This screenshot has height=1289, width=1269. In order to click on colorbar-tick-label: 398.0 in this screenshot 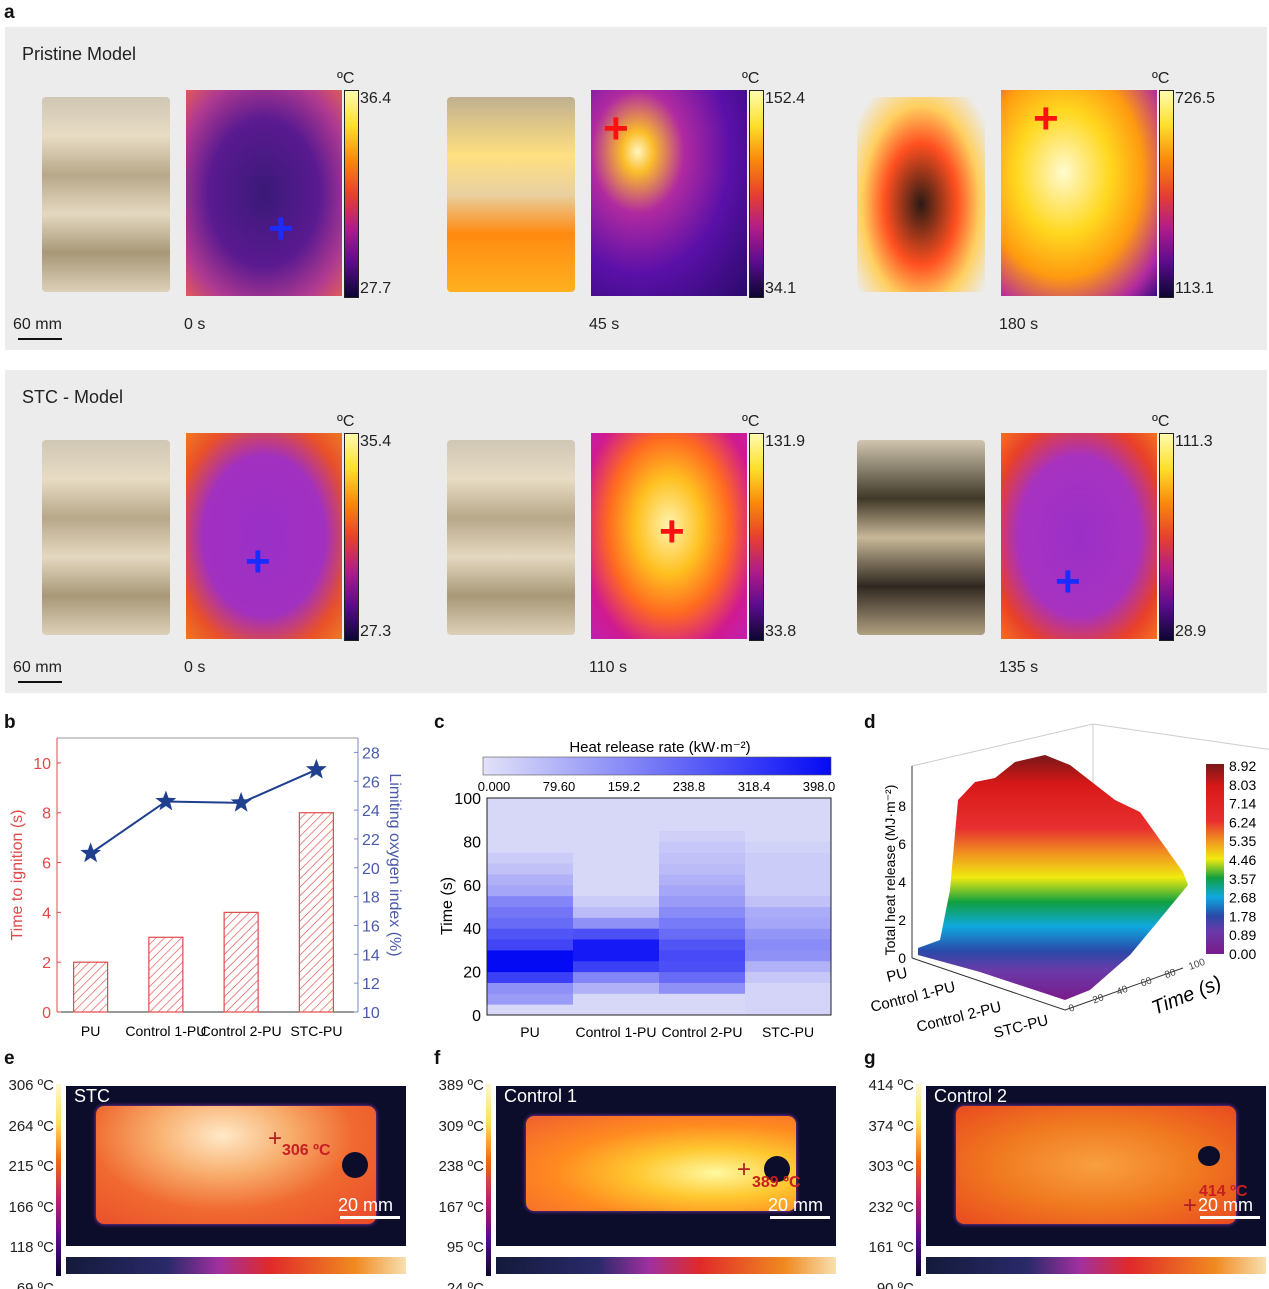, I will do `click(819, 786)`.